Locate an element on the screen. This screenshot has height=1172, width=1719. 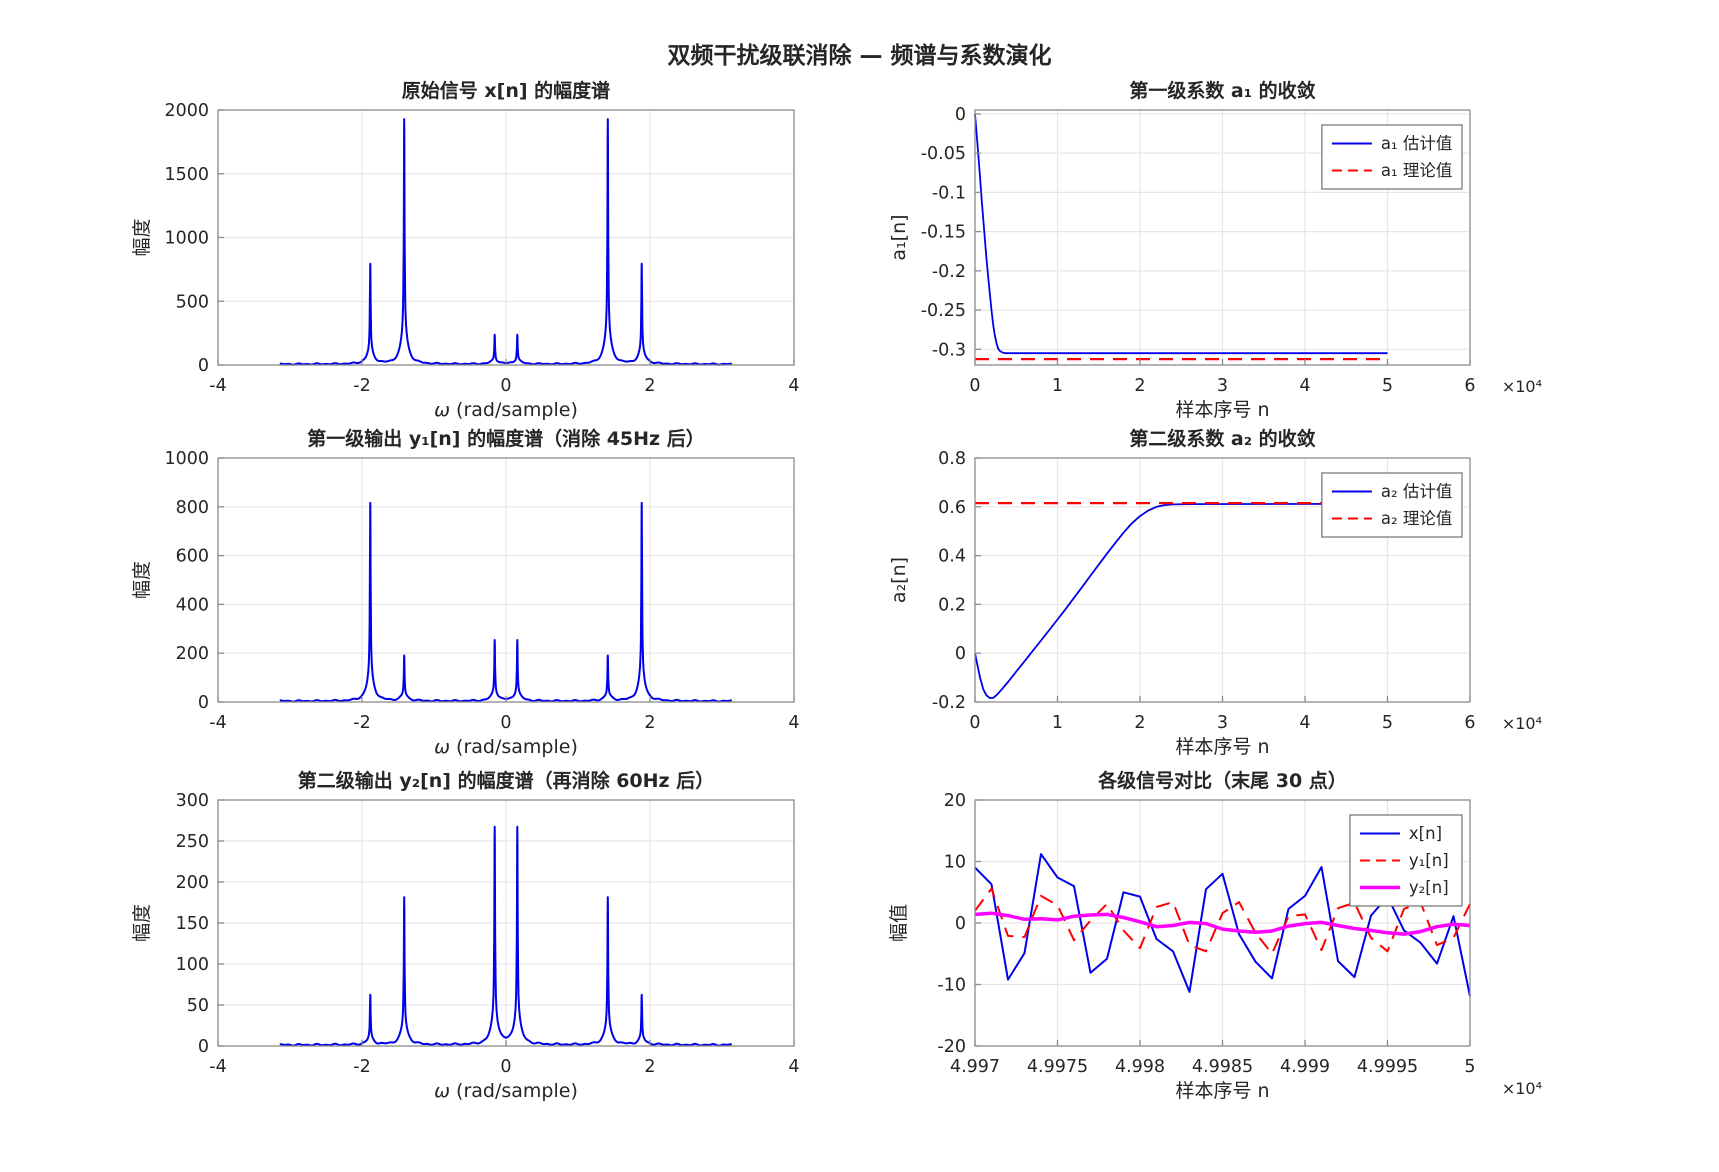
y-tick-label: 800 is located at coordinates (192, 508).